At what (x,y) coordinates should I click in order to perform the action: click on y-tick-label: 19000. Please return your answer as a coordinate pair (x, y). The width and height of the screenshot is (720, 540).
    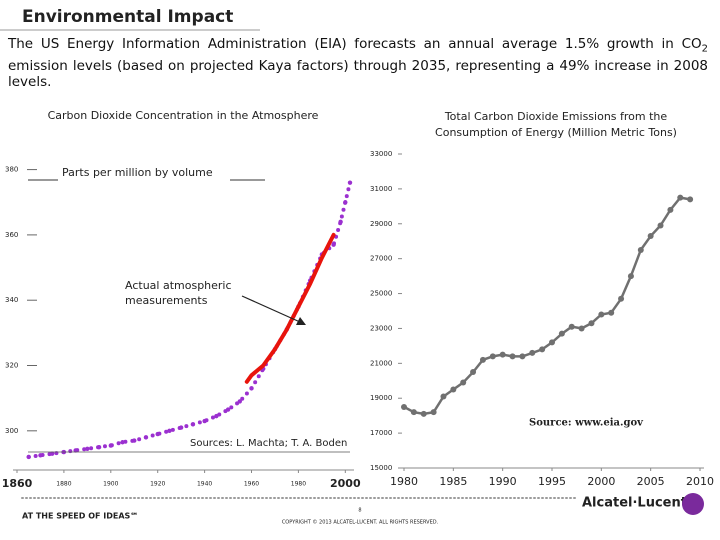
    Looking at the image, I should click on (381, 398).